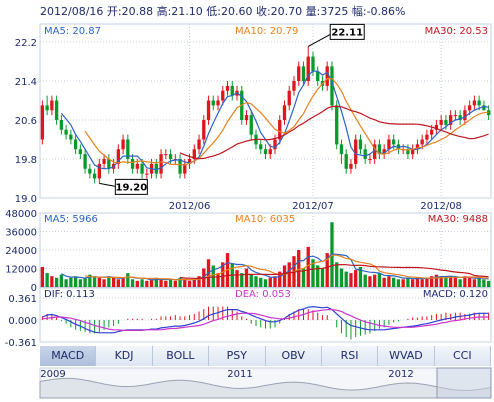  What do you see at coordinates (400, 374) in the screenshot?
I see `overview-year-label: 2012` at bounding box center [400, 374].